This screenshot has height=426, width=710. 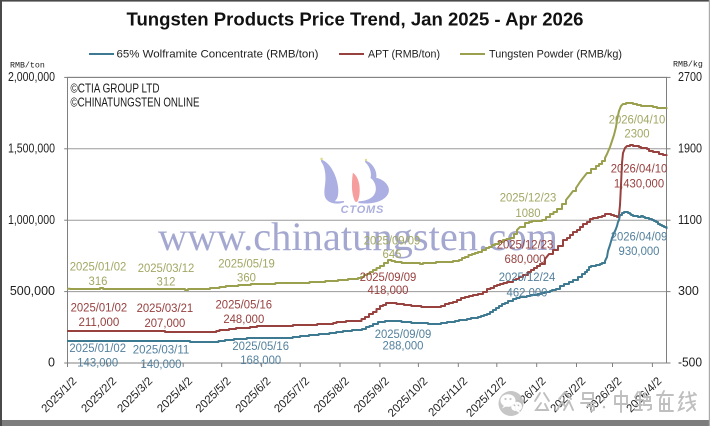 I want to click on svg-text: RMB/ton, so click(x=27, y=65).